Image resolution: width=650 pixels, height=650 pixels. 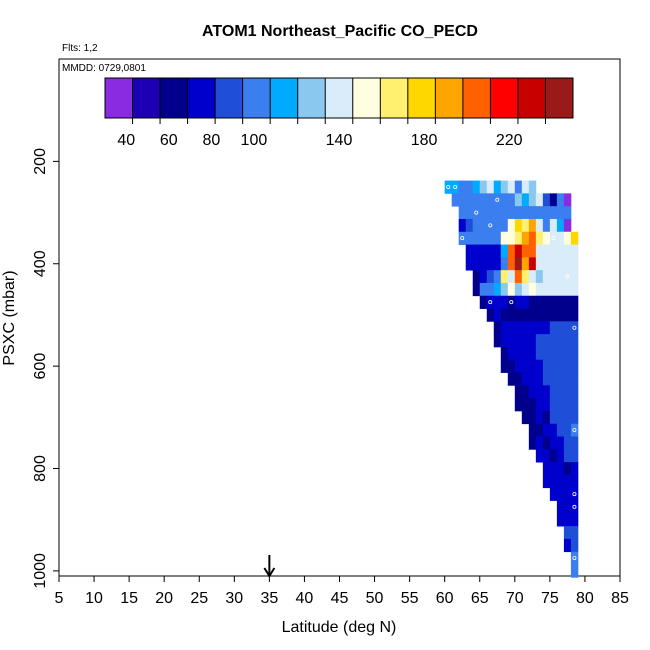 I want to click on y-tick-label: 600, so click(x=40, y=366).